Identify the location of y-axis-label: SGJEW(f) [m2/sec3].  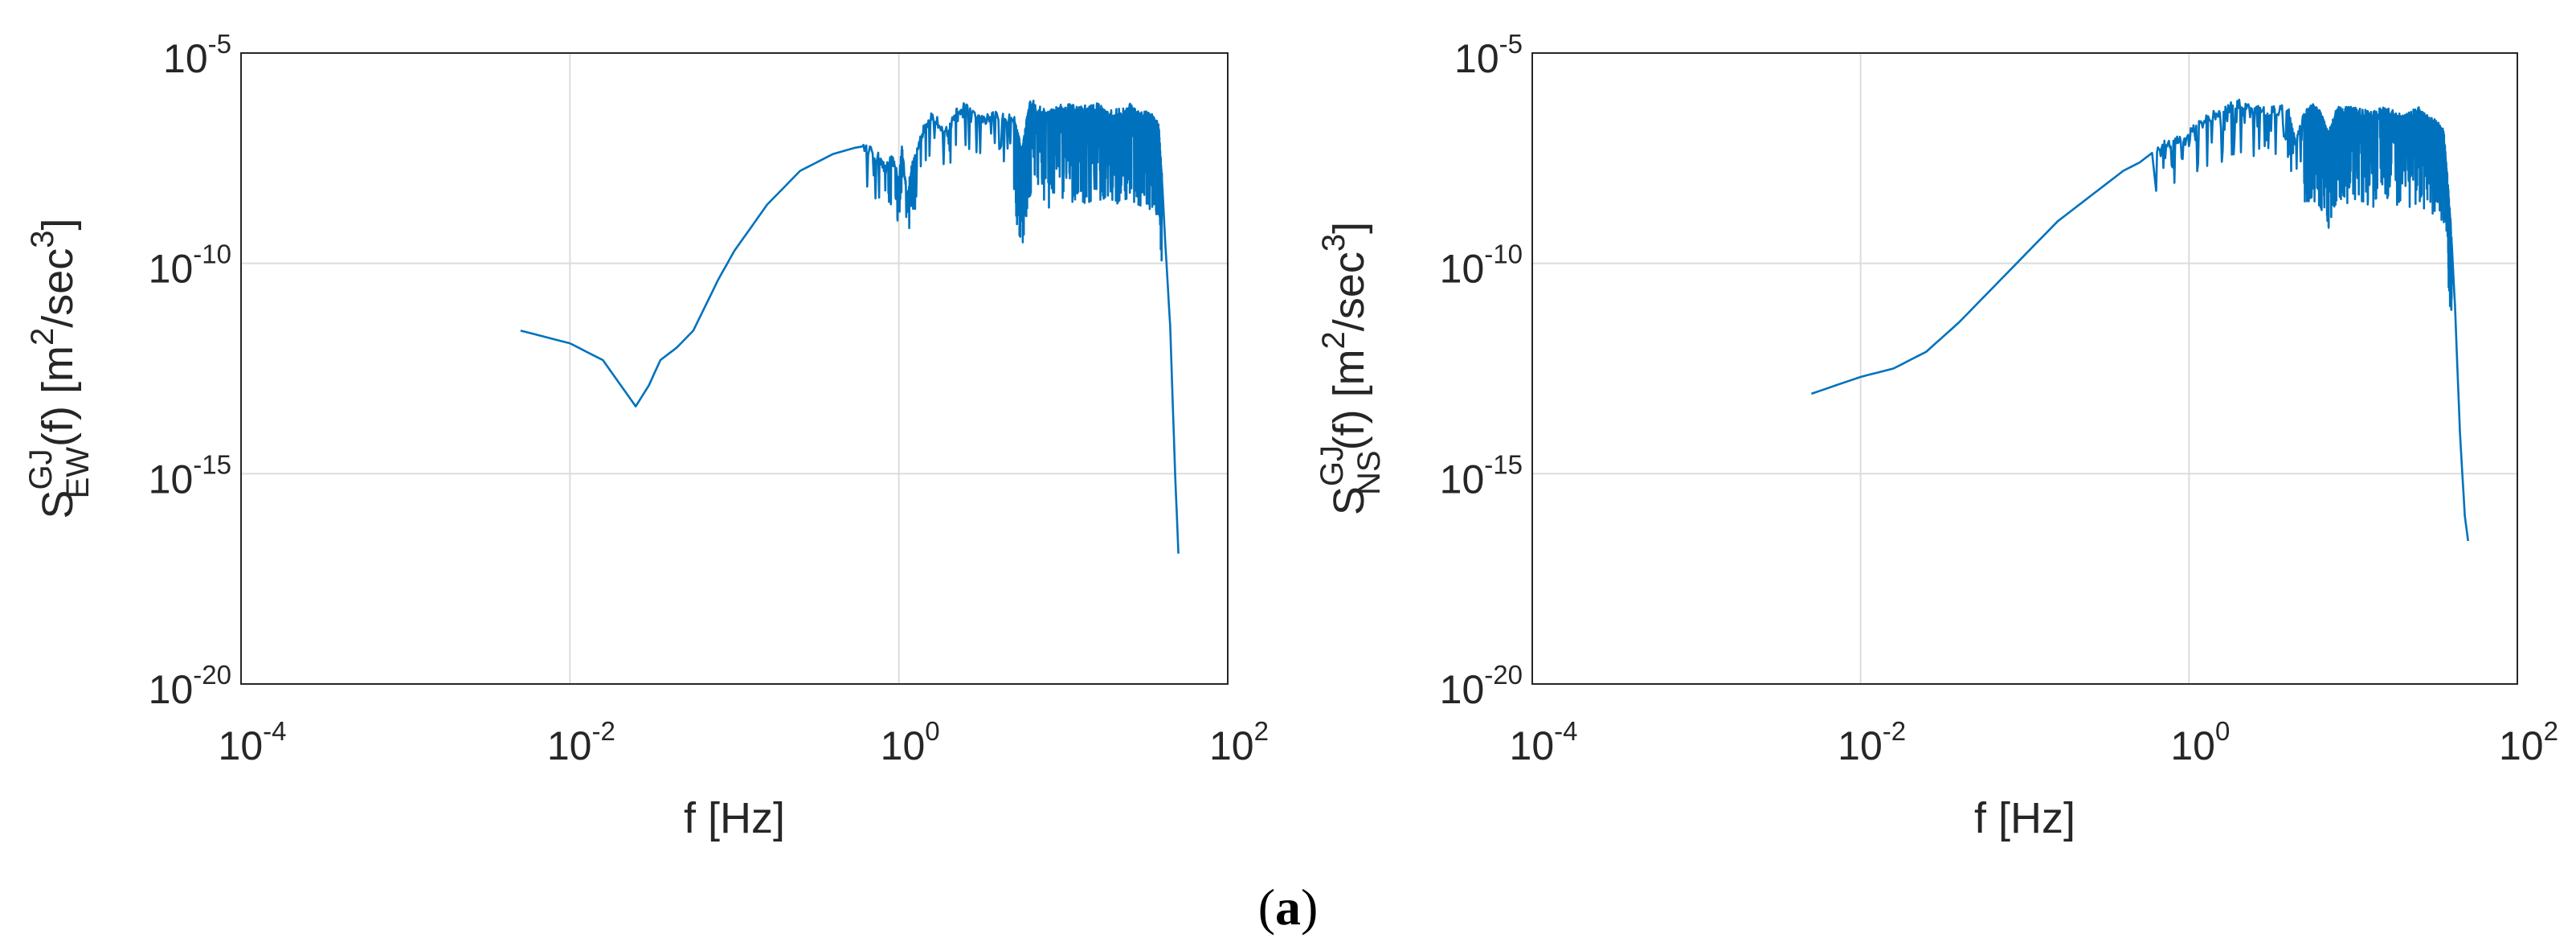
(59, 368).